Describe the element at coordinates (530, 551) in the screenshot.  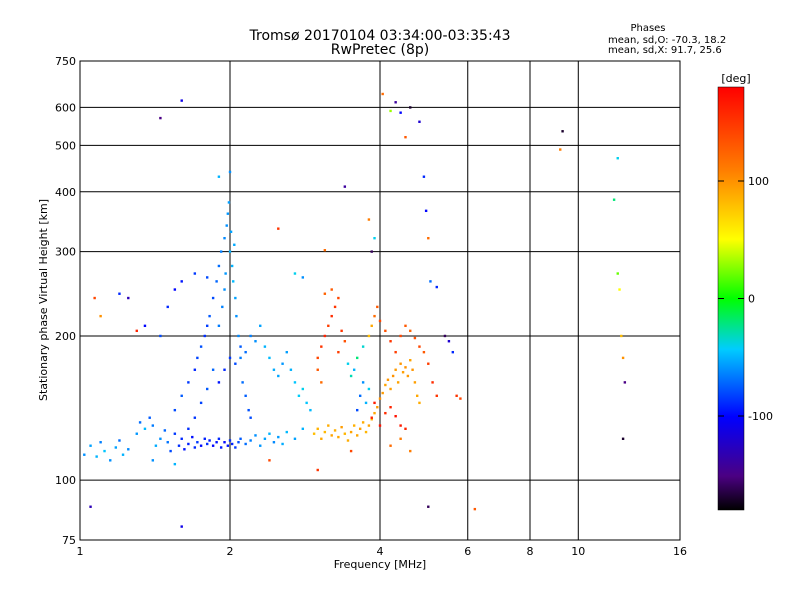
I see `x-tick-label: 8` at that location.